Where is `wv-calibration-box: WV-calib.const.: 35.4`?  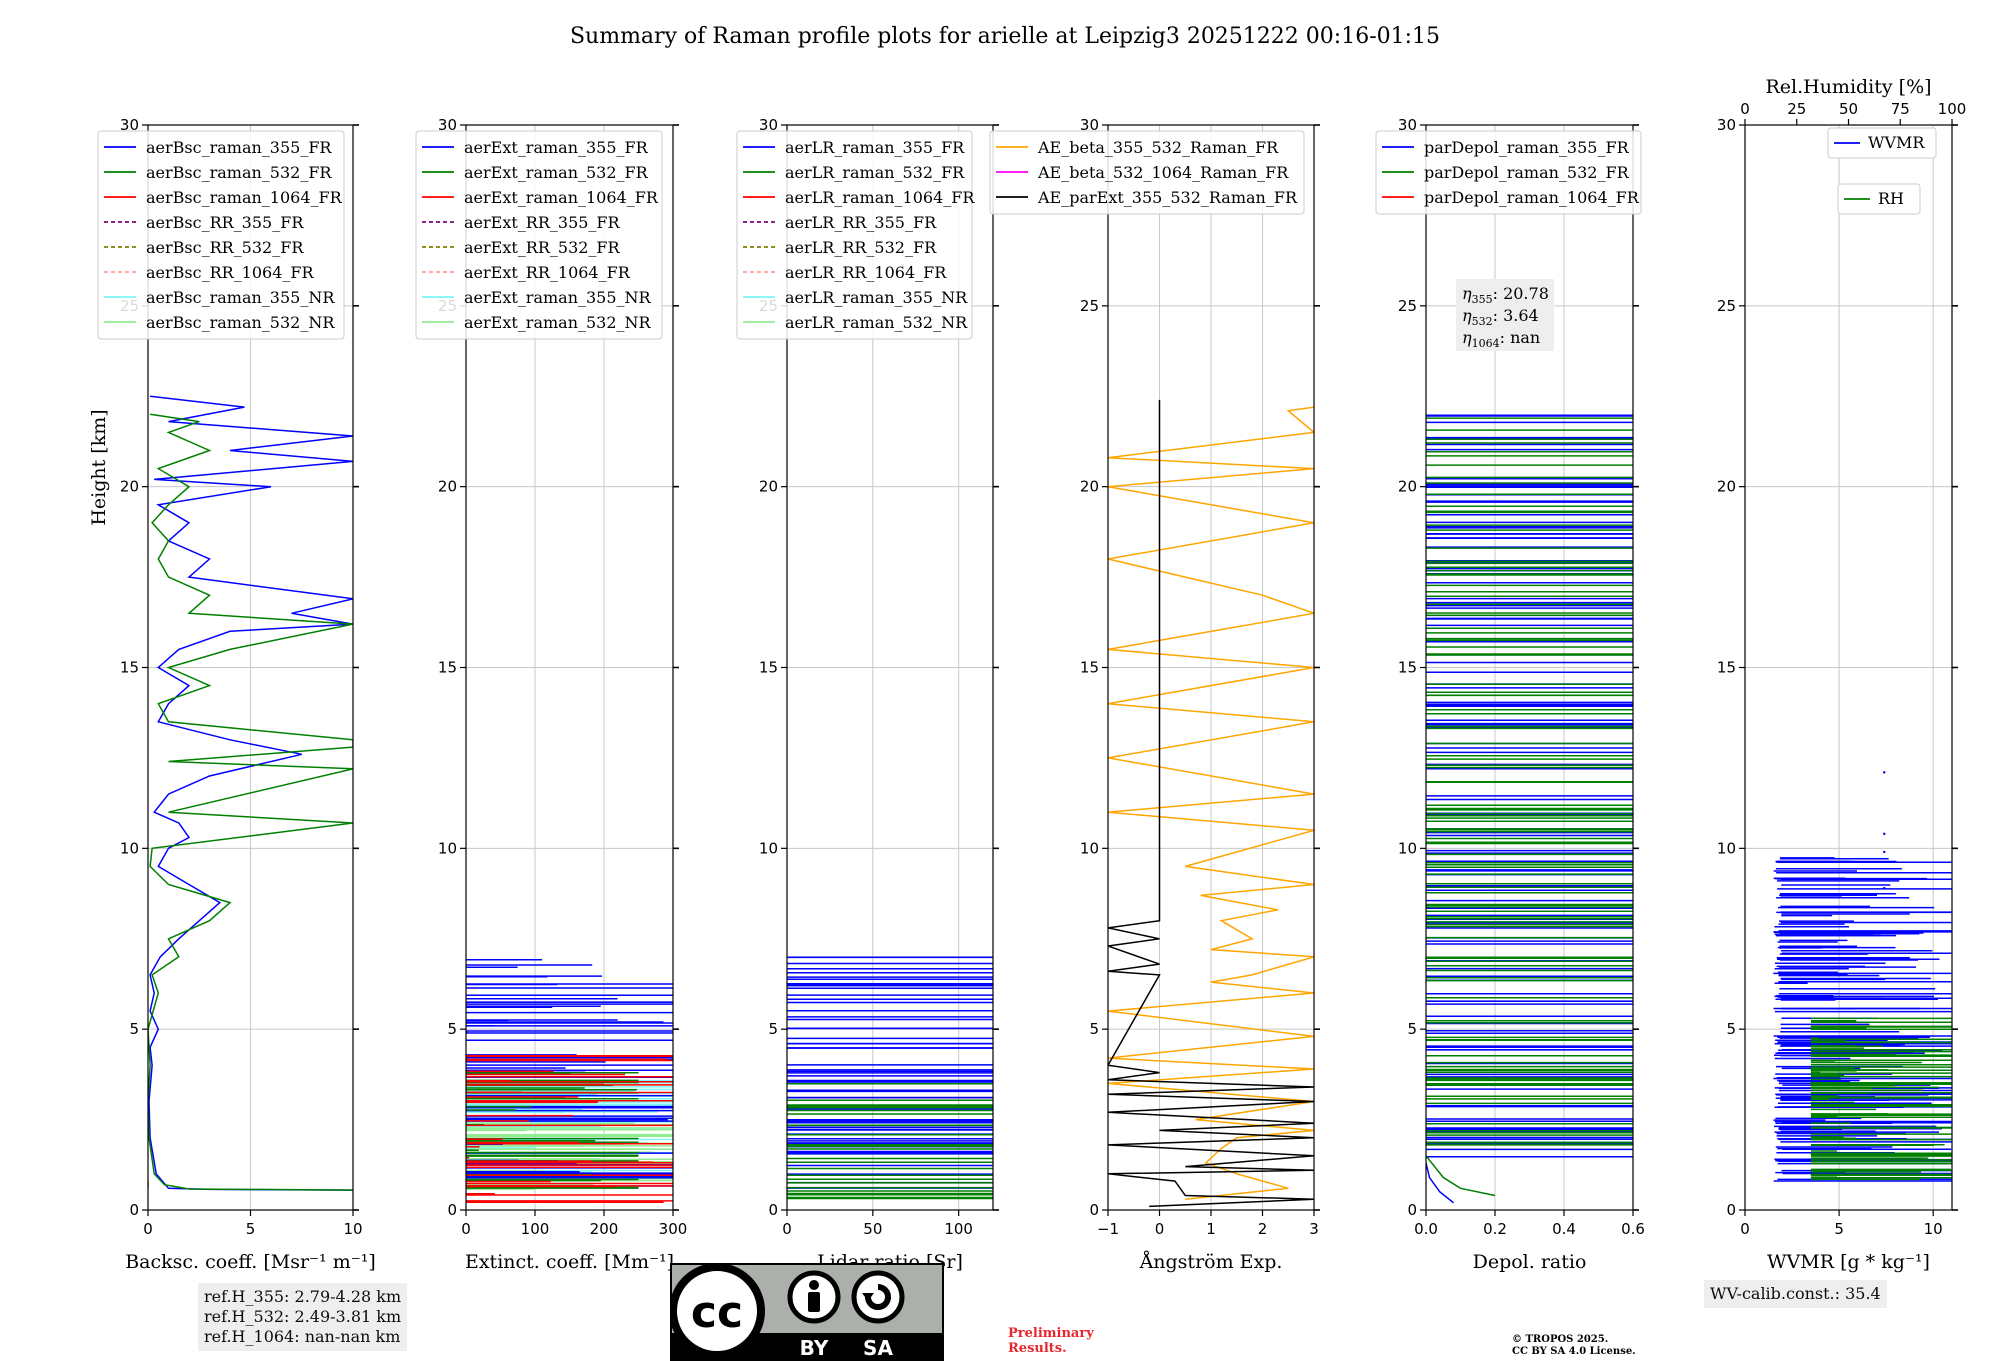
wv-calibration-box: WV-calib.const.: 35.4 is located at coordinates (1795, 1294).